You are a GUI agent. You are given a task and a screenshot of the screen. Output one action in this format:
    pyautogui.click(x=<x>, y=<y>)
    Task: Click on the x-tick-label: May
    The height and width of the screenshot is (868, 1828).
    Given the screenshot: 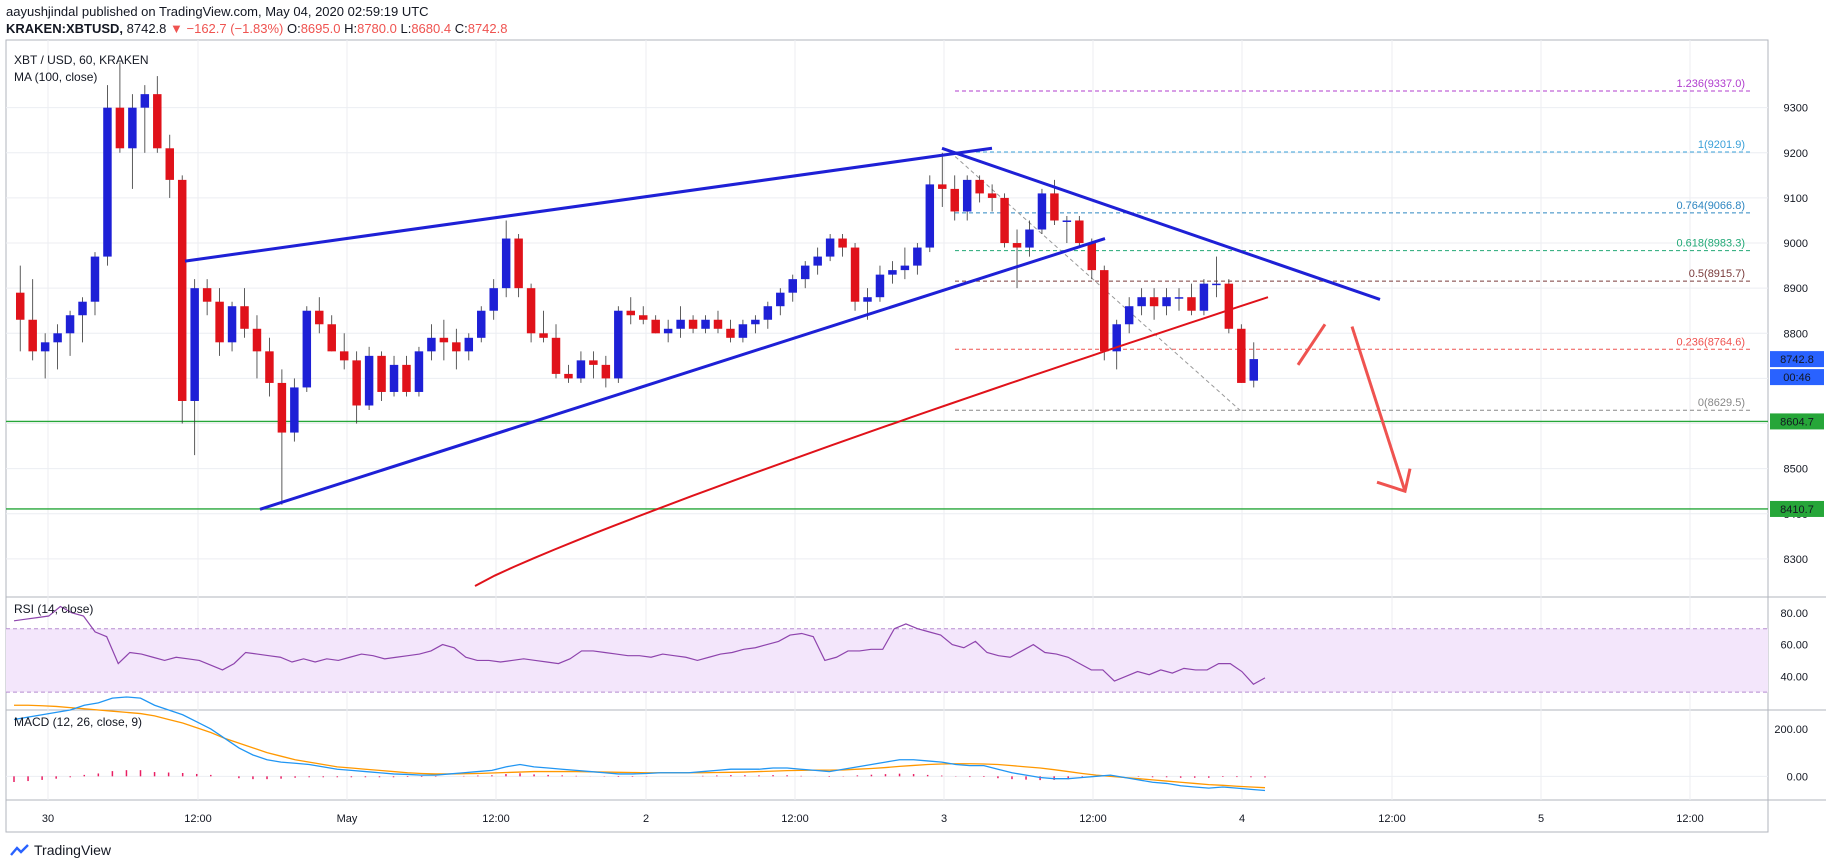 What is the action you would take?
    pyautogui.click(x=347, y=819)
    